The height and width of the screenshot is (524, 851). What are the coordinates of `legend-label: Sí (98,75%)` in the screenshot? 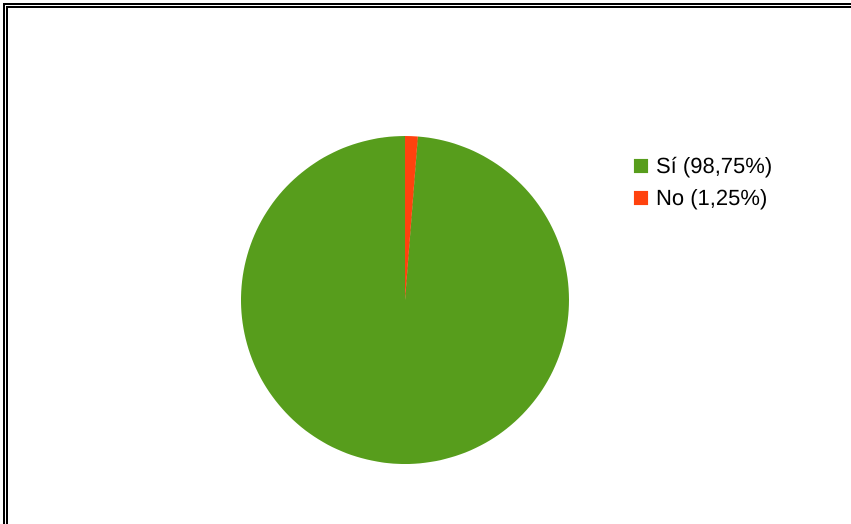 It's located at (714, 165).